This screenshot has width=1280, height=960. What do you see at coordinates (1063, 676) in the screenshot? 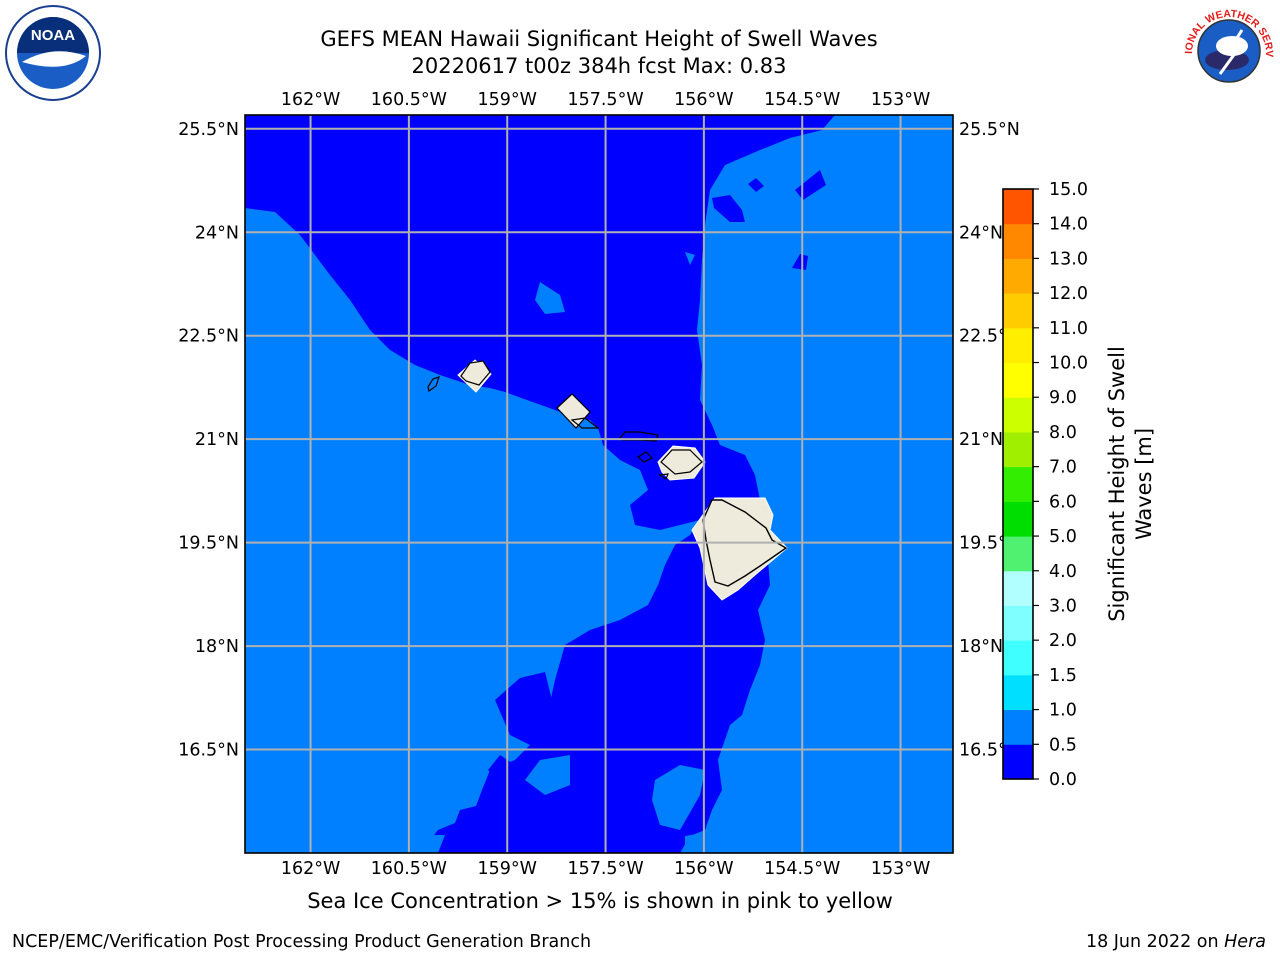
I see `colorbar-tick-label: 1.5` at bounding box center [1063, 676].